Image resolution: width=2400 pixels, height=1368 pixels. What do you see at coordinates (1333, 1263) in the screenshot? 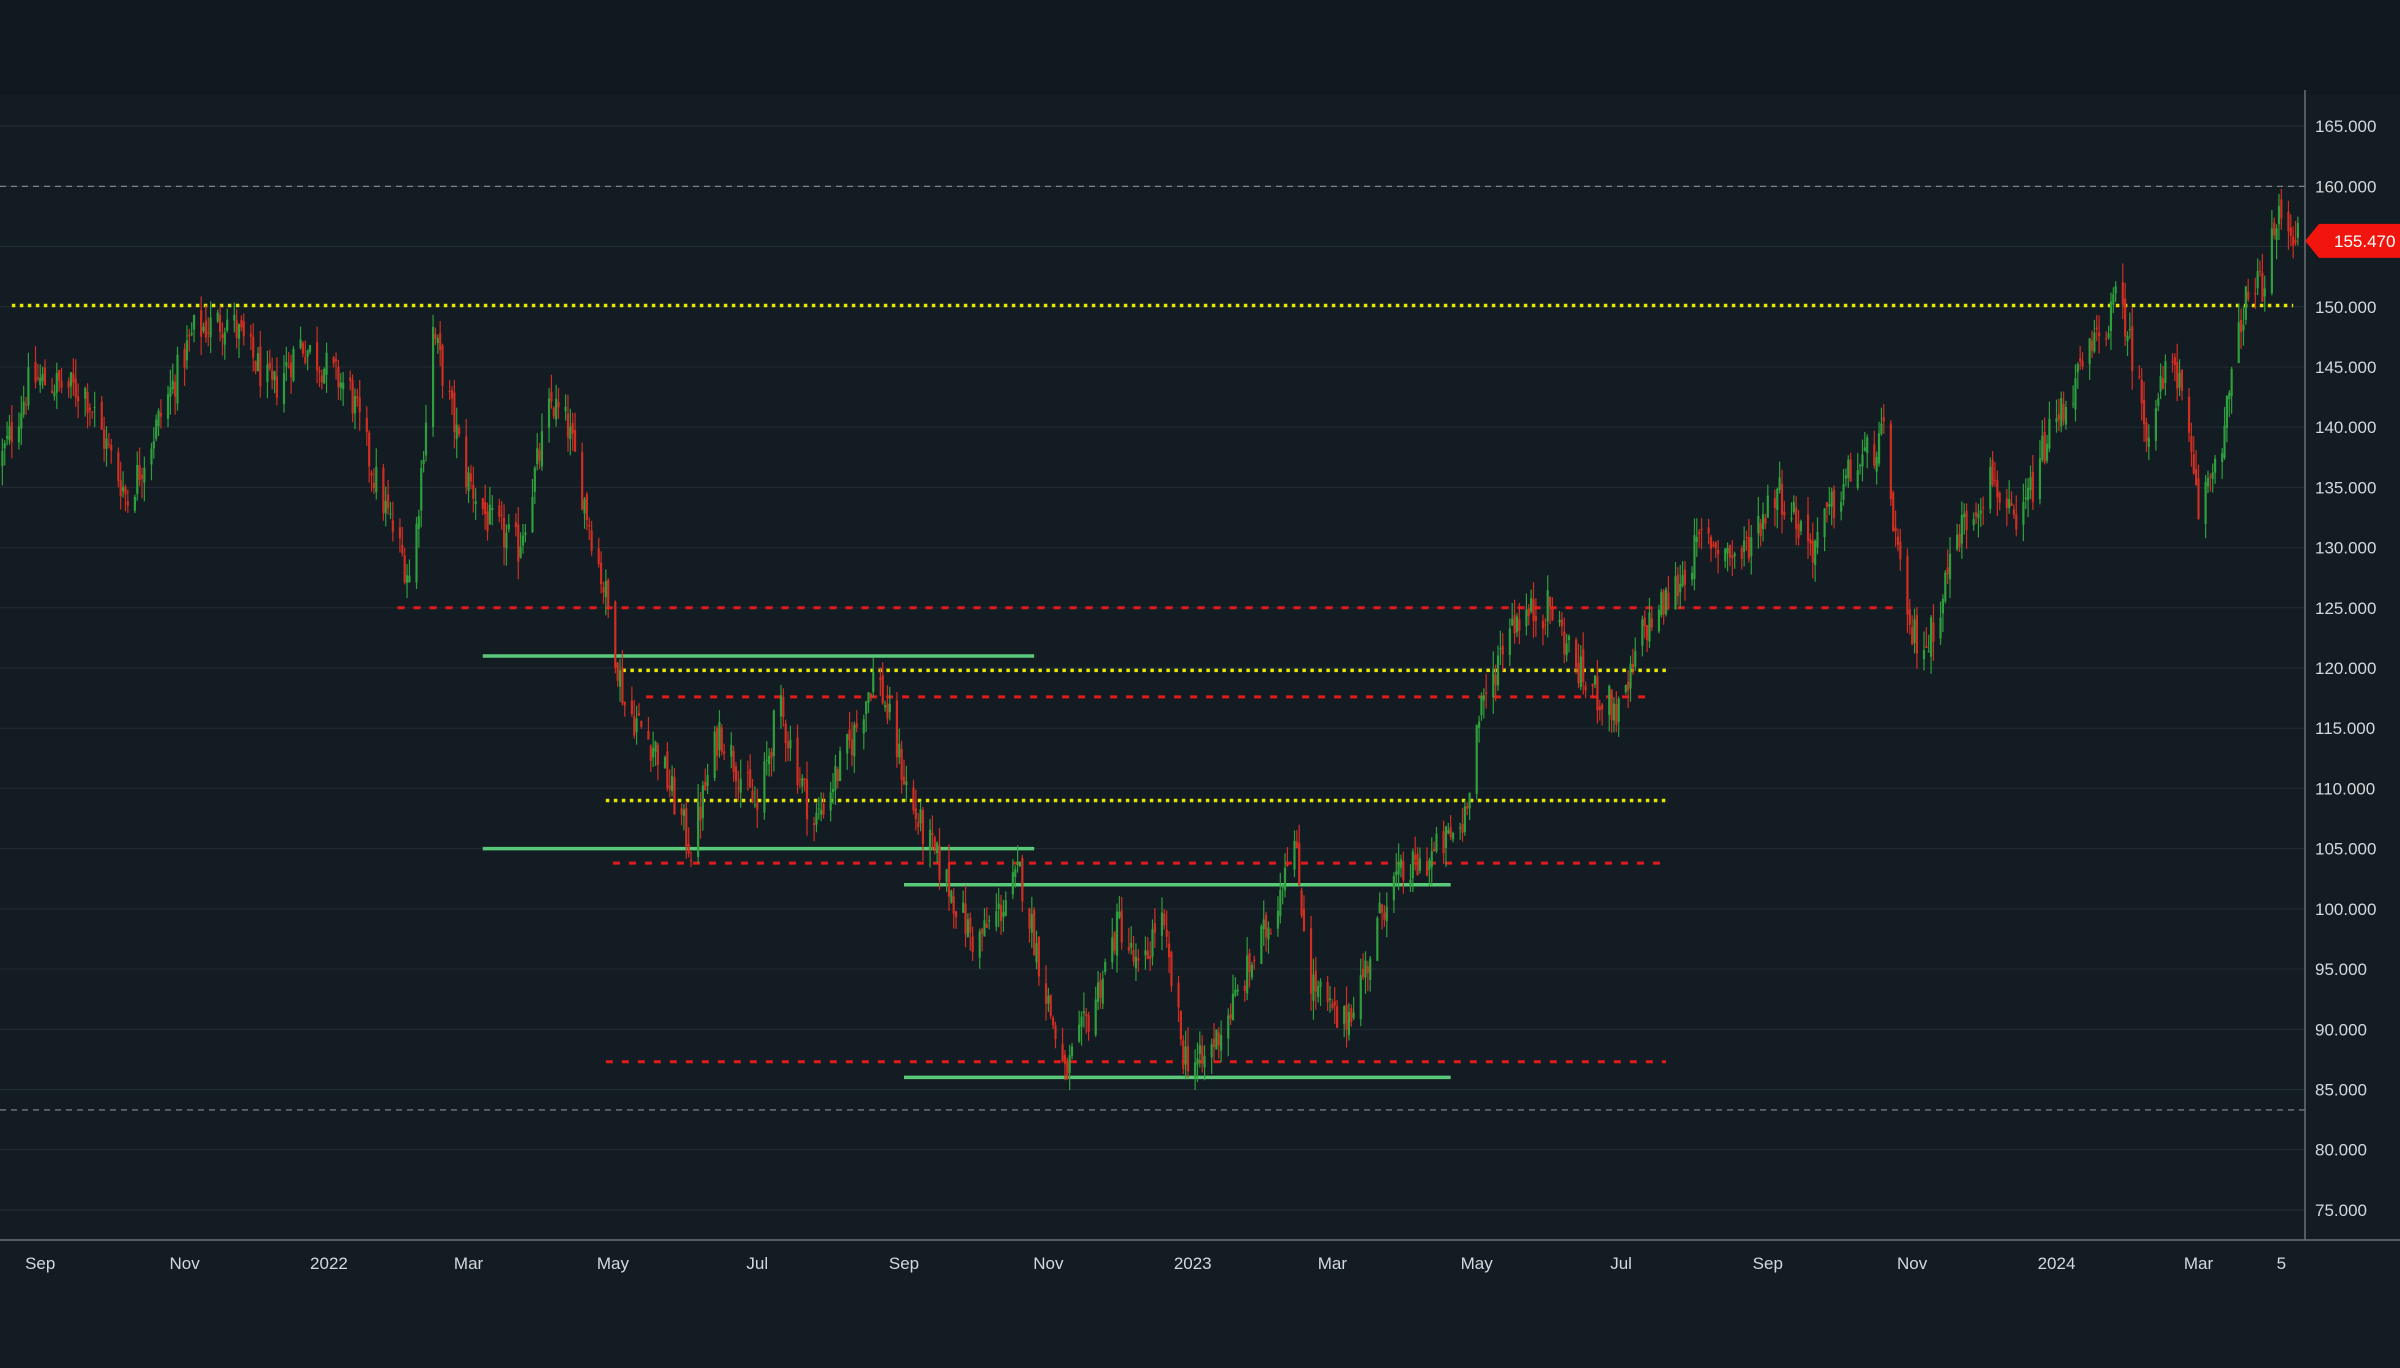
I see `x-tick-label: Mar` at bounding box center [1333, 1263].